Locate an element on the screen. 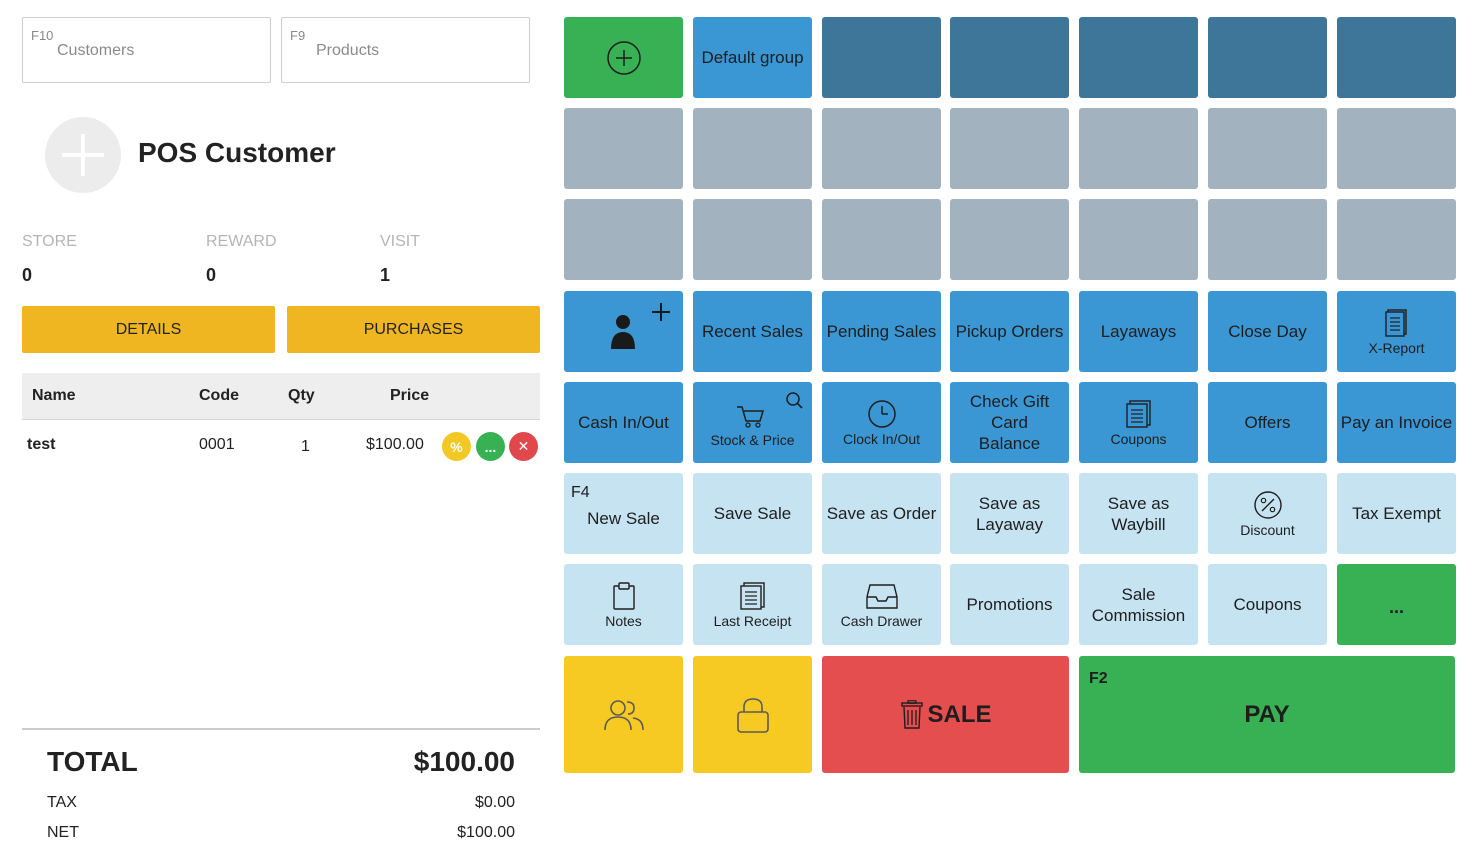 The height and width of the screenshot is (861, 1477). item-qty: 1 is located at coordinates (305, 446).